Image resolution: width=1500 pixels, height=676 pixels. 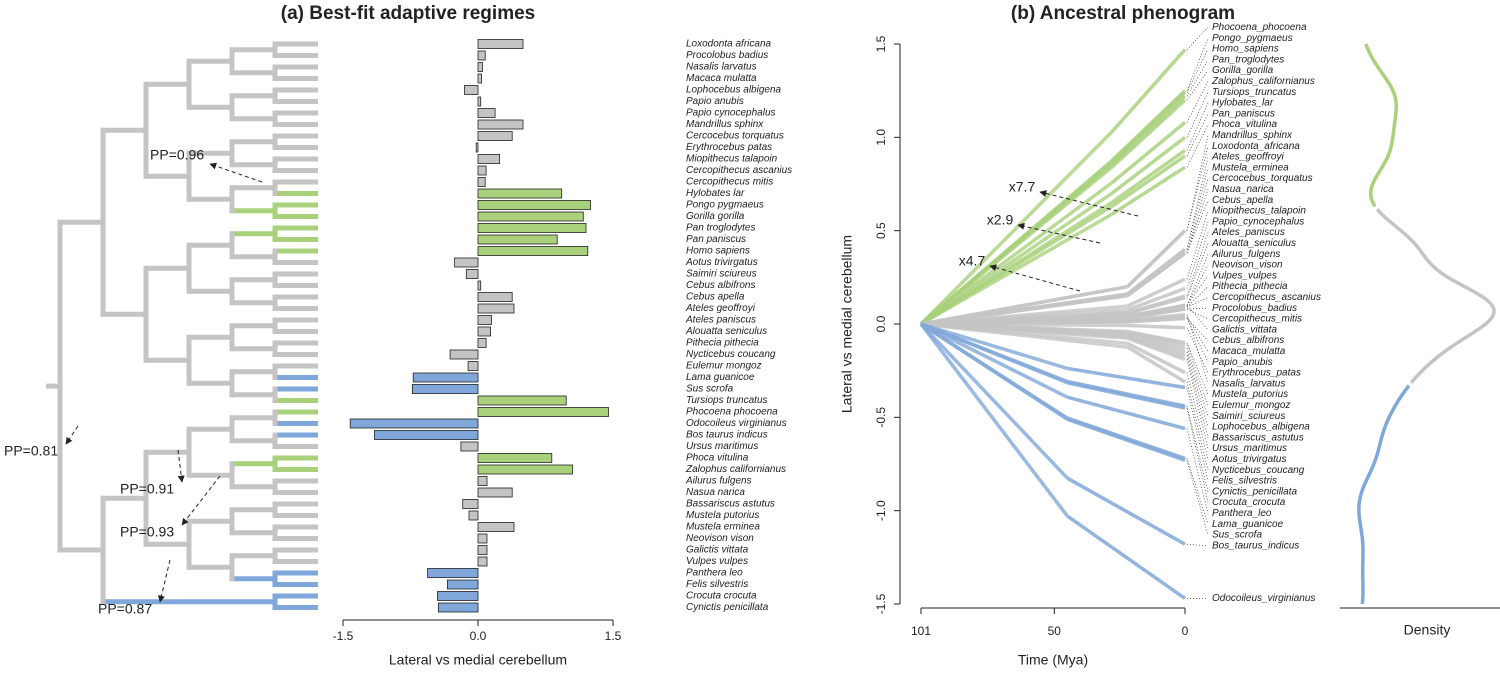 What do you see at coordinates (1266, 297) in the screenshot?
I see `tip-label: Cercopithecus_ascanius` at bounding box center [1266, 297].